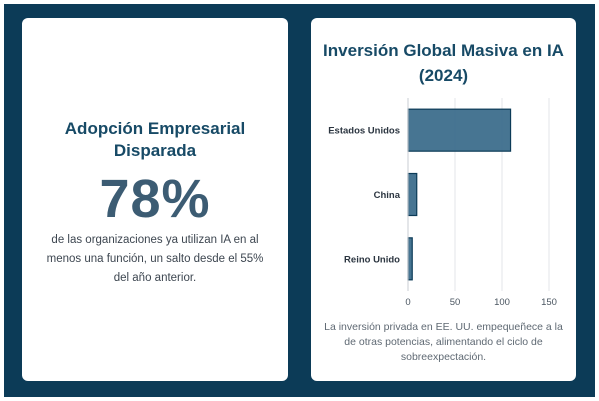 The height and width of the screenshot is (401, 599). What do you see at coordinates (155, 139) in the screenshot?
I see `stat-title: Adopción Empresarial Disparada` at bounding box center [155, 139].